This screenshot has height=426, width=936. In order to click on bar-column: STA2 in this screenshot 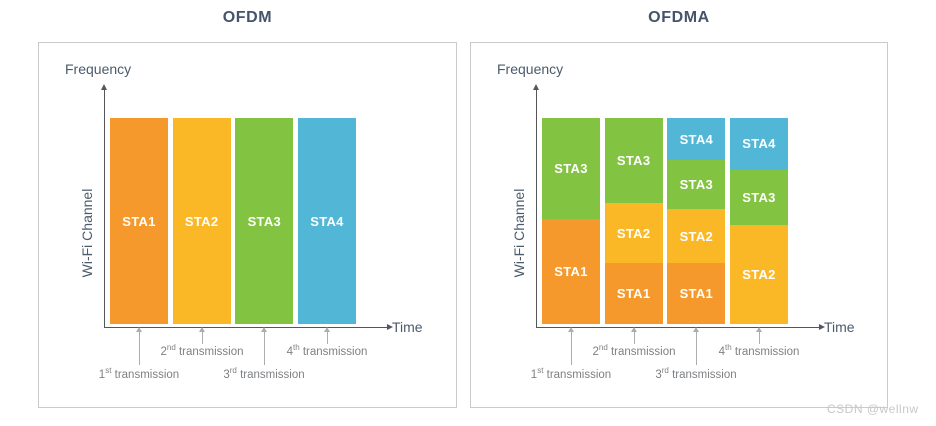, I will do `click(201, 221)`.